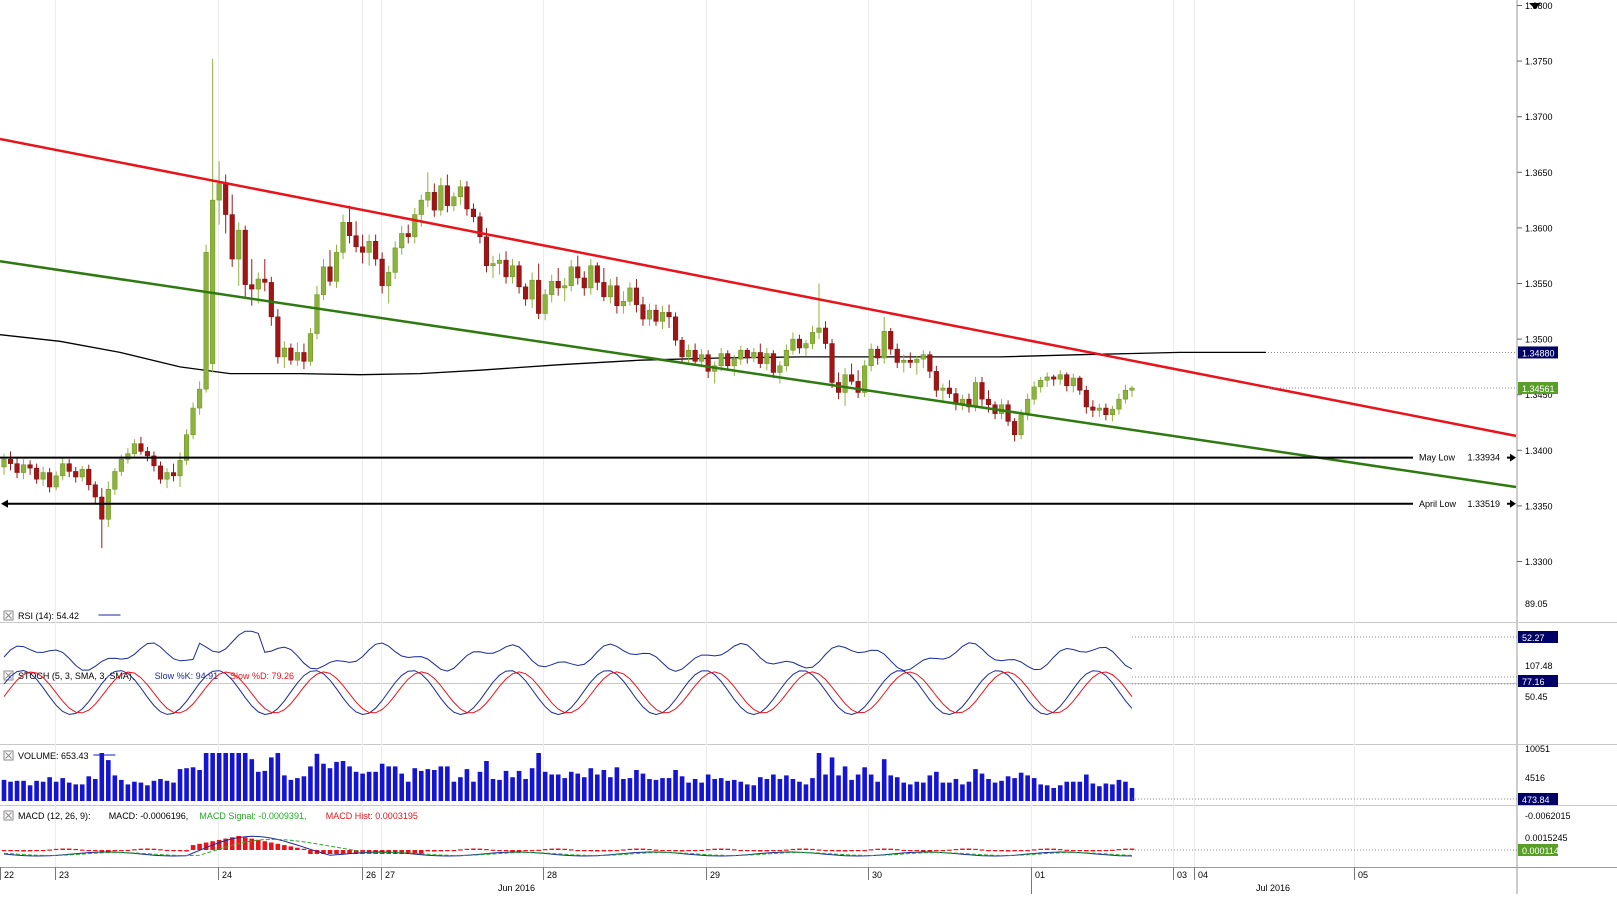 The image size is (1617, 899). Describe the element at coordinates (1535, 6) in the screenshot. I see `scroll-down-icon` at that location.